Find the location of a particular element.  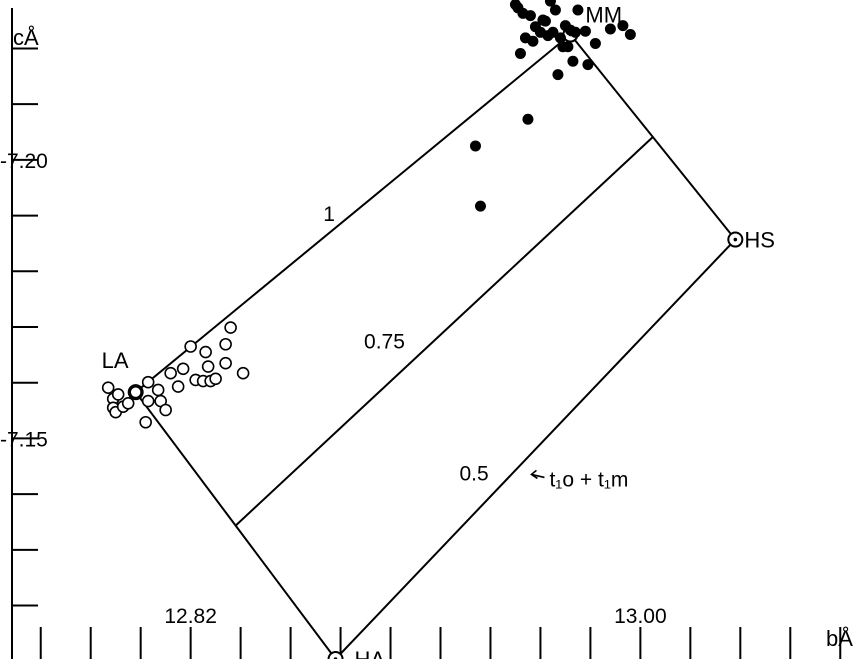

y-tick-labels: -7.20 -7.15 is located at coordinates (24, 301).